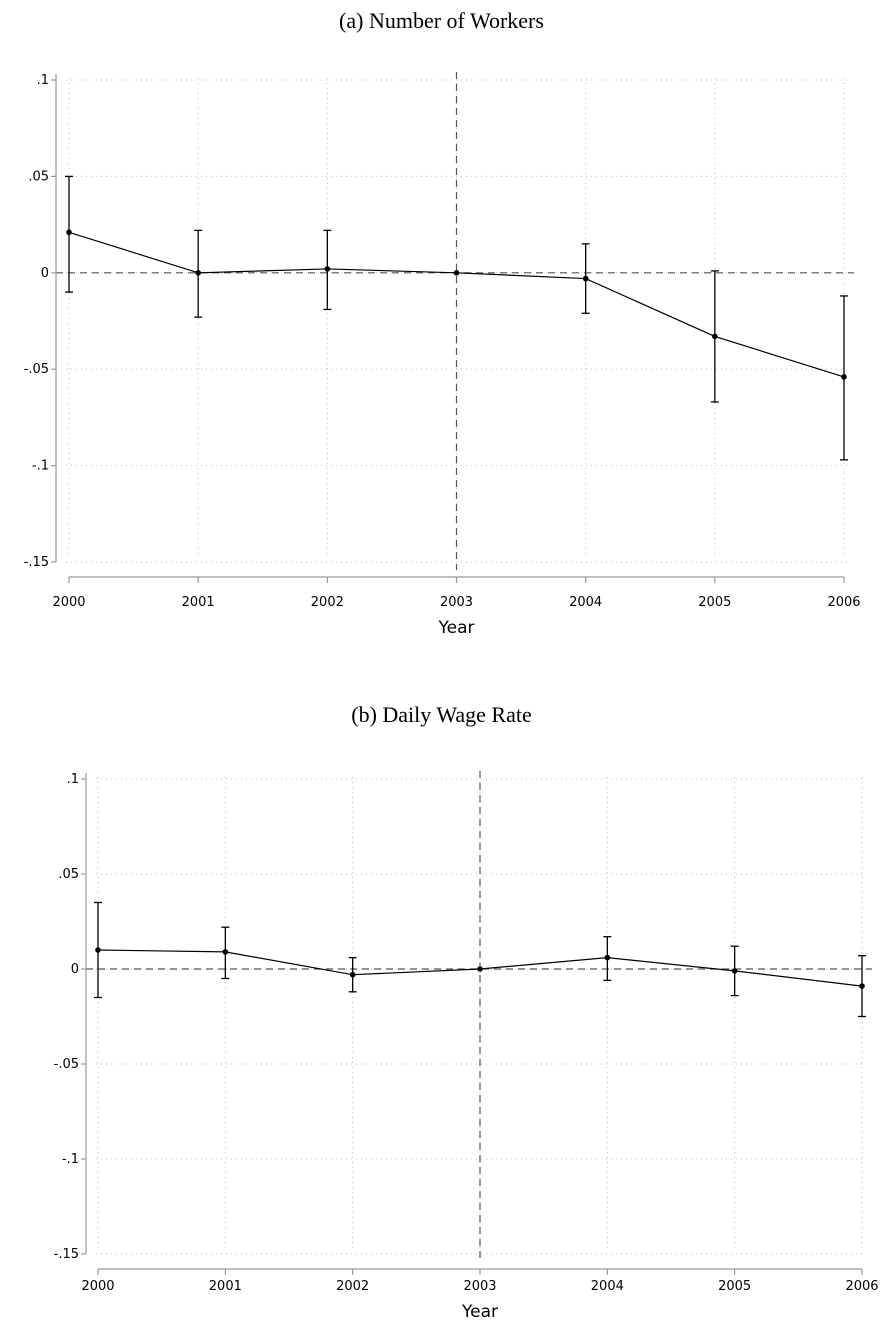 The width and height of the screenshot is (883, 1332). Describe the element at coordinates (441, 20) in the screenshot. I see `chart-title: (a) Number of Workers` at that location.